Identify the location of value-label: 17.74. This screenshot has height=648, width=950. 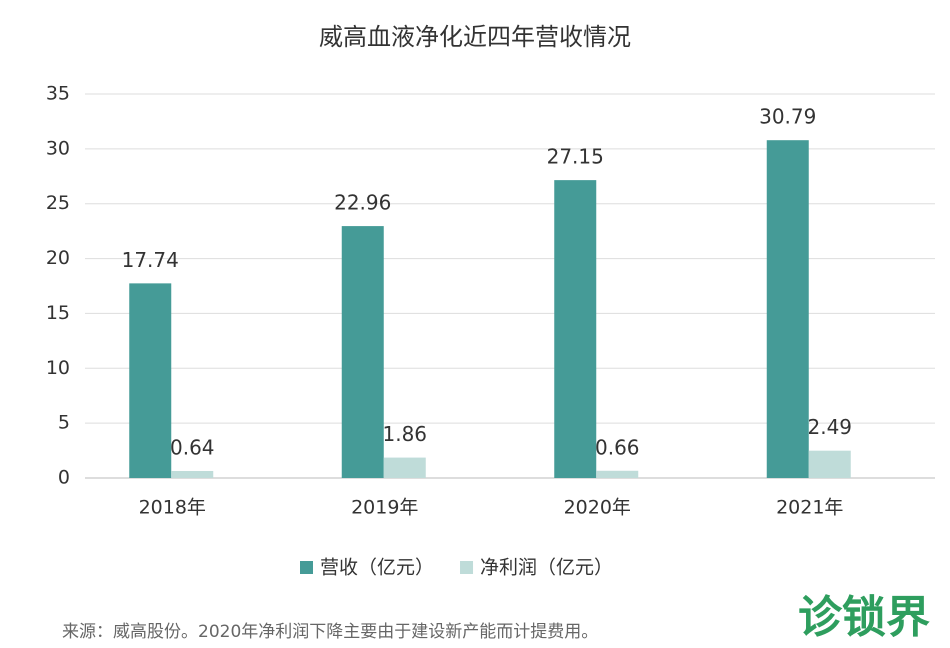
(150, 260).